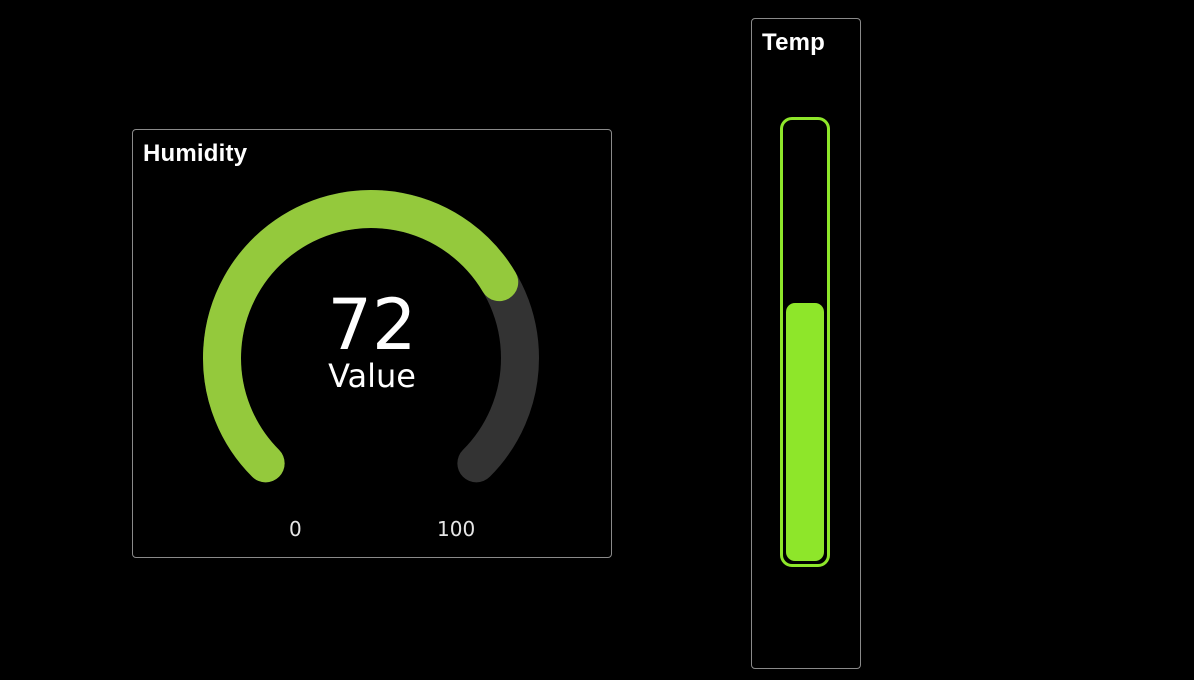 The height and width of the screenshot is (680, 1194). What do you see at coordinates (794, 42) in the screenshot?
I see `temp-title: Temp` at bounding box center [794, 42].